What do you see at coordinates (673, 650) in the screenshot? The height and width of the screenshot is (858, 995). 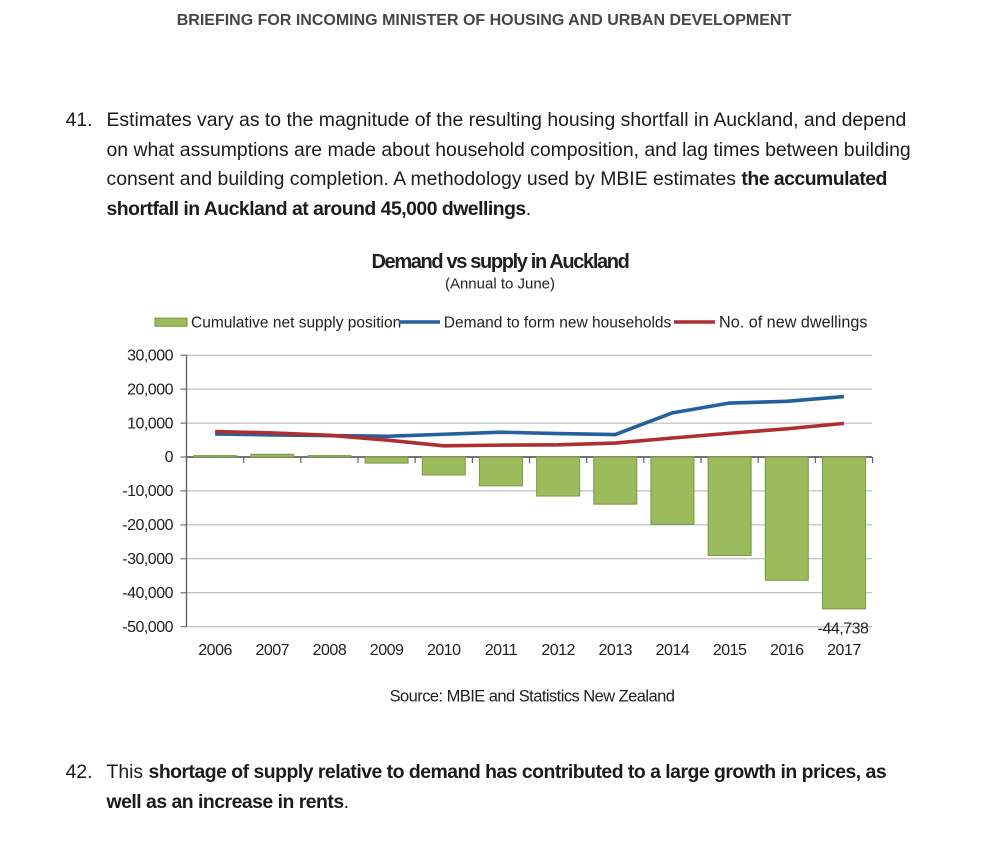 I see `svg-text: 2014` at bounding box center [673, 650].